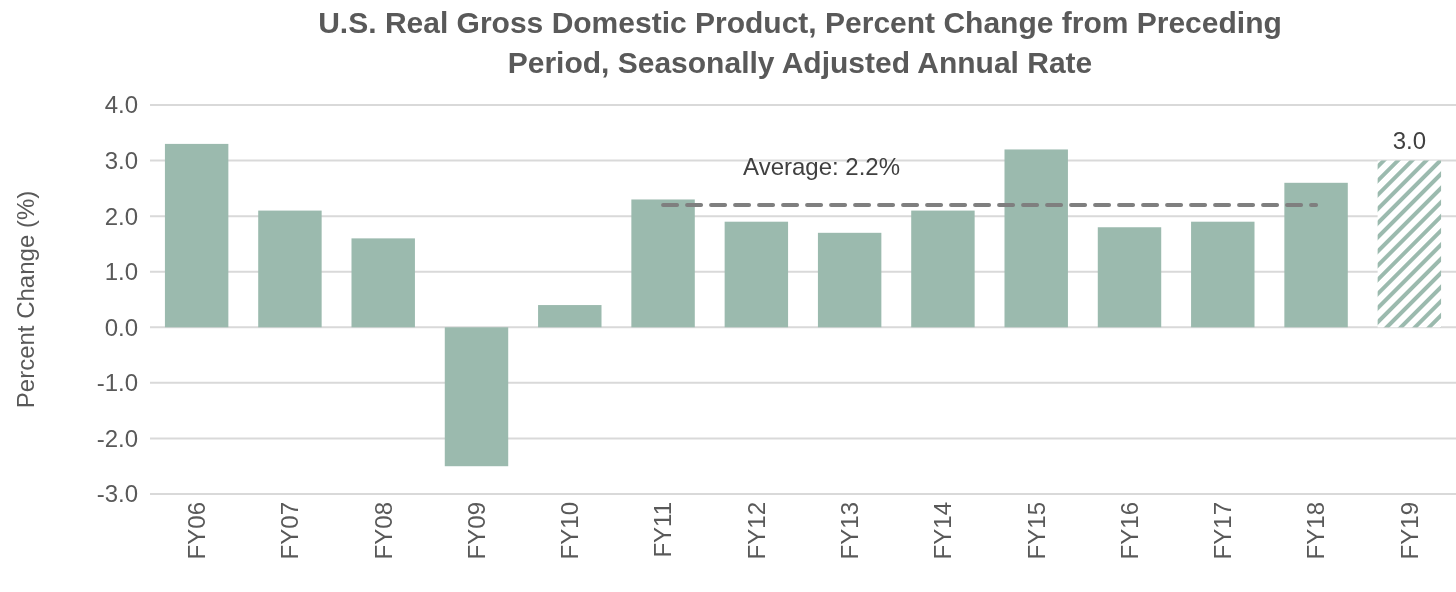 The height and width of the screenshot is (592, 1456). I want to click on series-label: Average: 2.2%, so click(822, 167).